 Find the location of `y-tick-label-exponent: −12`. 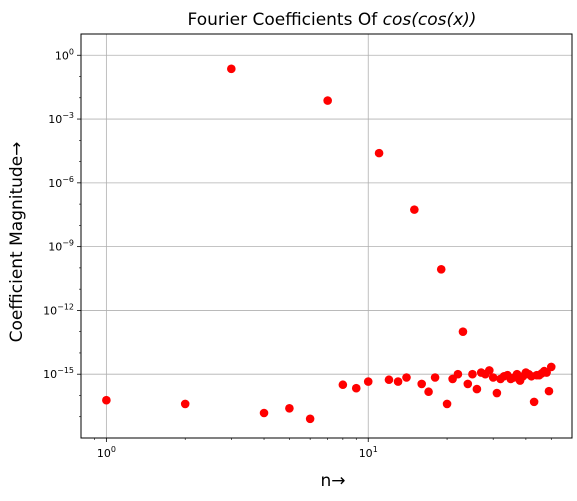

y-tick-label-exponent: −12 is located at coordinates (65, 306).